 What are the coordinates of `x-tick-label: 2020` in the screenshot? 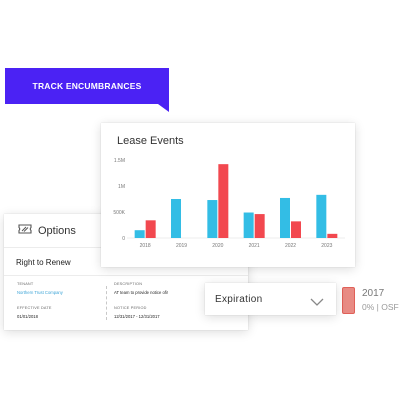 It's located at (217, 246).